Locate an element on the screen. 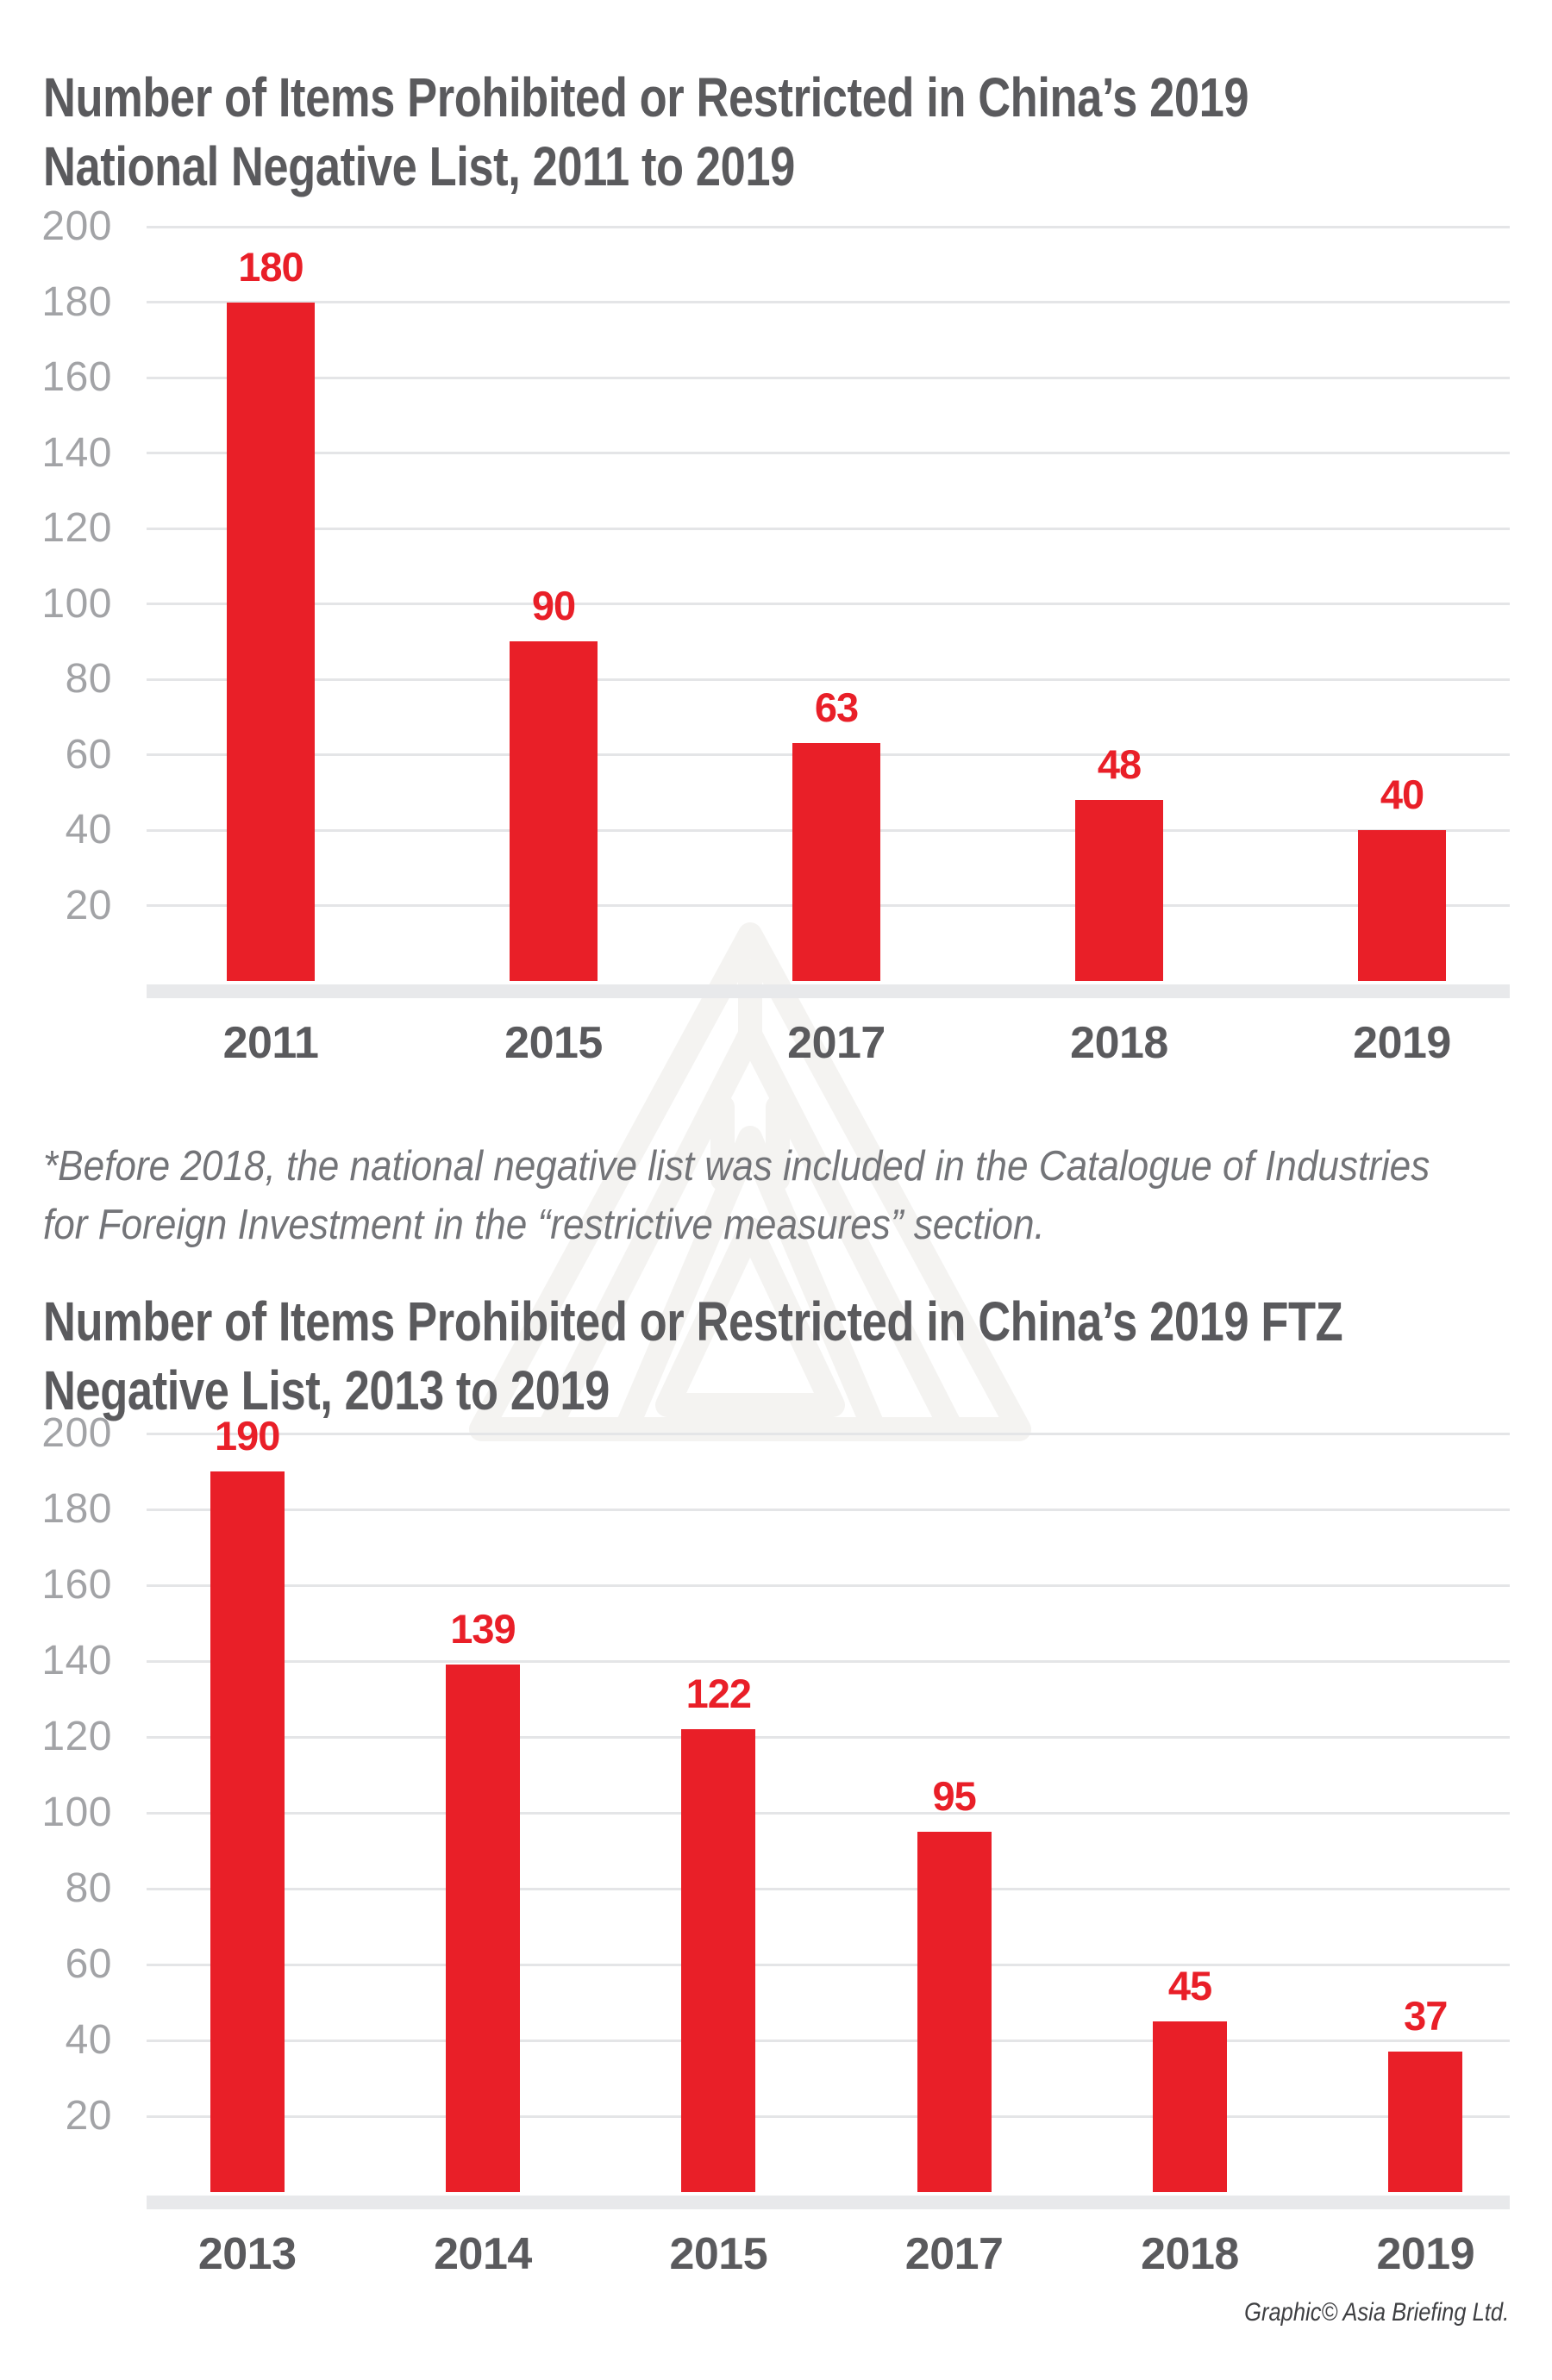 This screenshot has height=2380, width=1552. chart2-x-axis: 2013 2014 2015 2017 2018 2019 is located at coordinates (836, 2254).